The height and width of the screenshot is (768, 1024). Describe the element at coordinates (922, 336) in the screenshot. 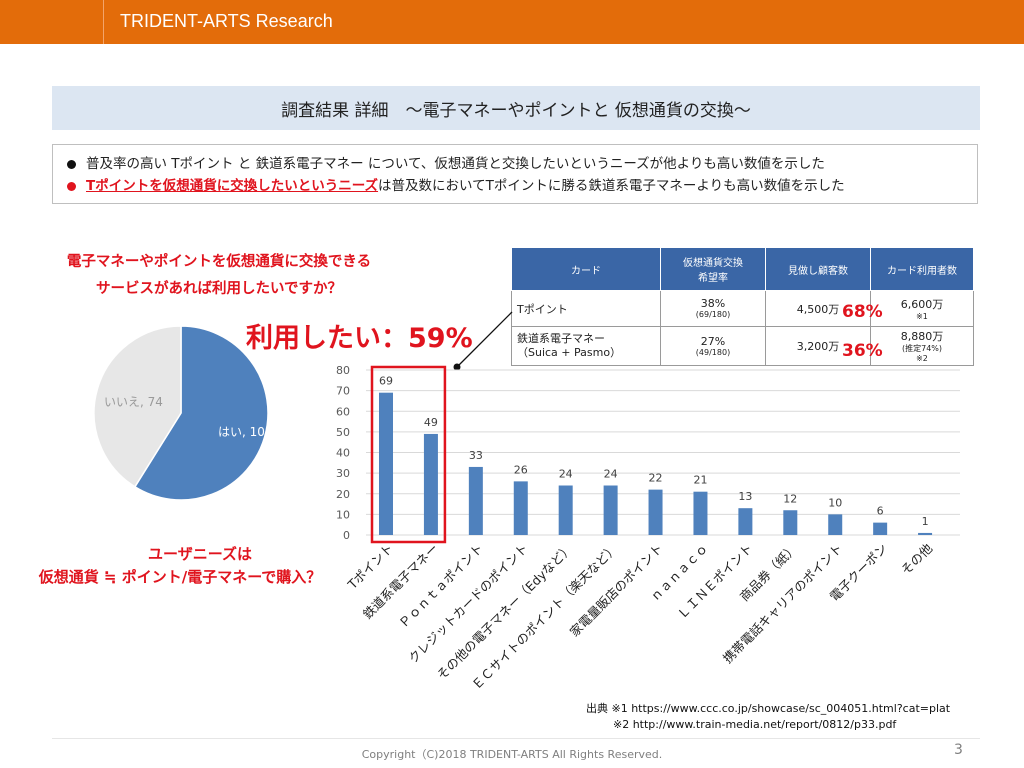

I see `row2-users-value: 8,880万` at that location.